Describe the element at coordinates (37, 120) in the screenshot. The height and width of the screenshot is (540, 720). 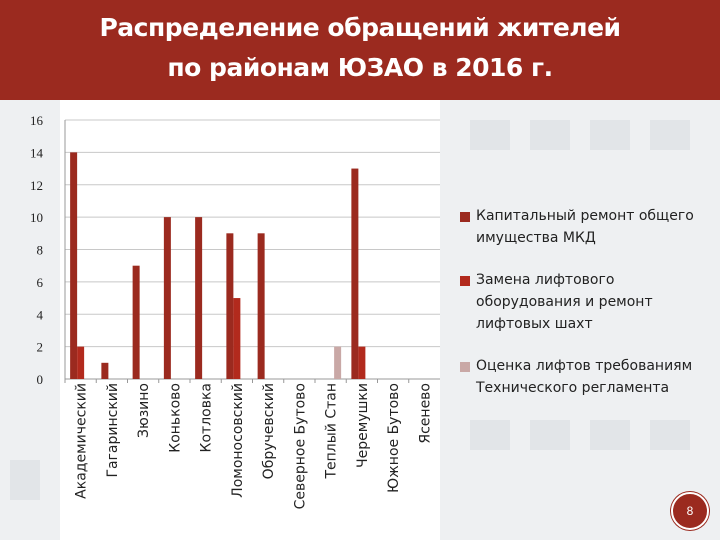
I see `y-tick-label: 16` at that location.